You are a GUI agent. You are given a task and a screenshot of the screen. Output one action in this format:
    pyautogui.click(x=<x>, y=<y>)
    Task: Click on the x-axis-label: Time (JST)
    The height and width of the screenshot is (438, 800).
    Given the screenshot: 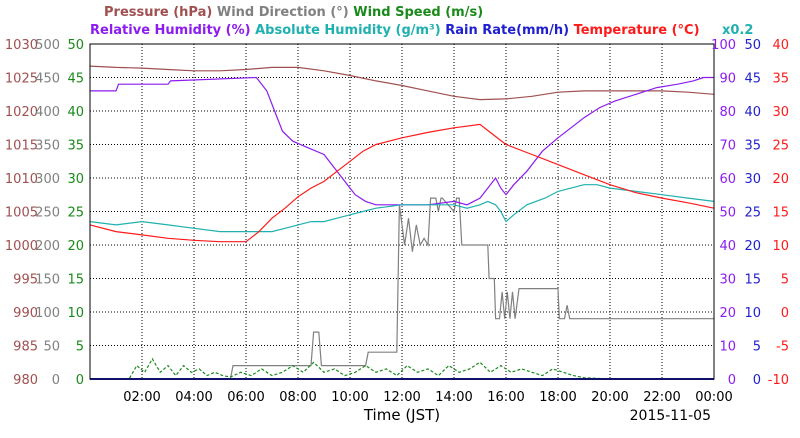 What is the action you would take?
    pyautogui.click(x=401, y=415)
    